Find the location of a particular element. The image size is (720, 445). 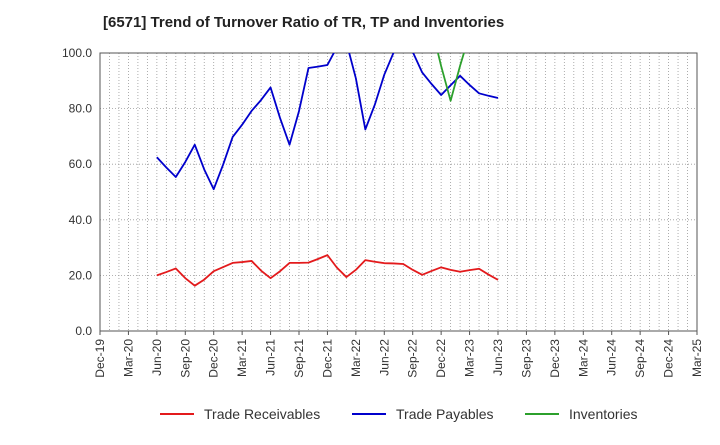

x-tick-label: Dec-19 is located at coordinates (100, 358).